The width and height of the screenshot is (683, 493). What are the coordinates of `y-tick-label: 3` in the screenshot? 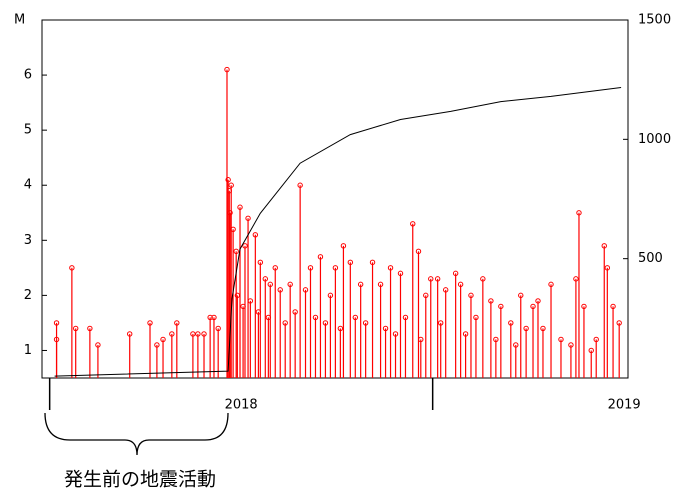 It's located at (28, 240).